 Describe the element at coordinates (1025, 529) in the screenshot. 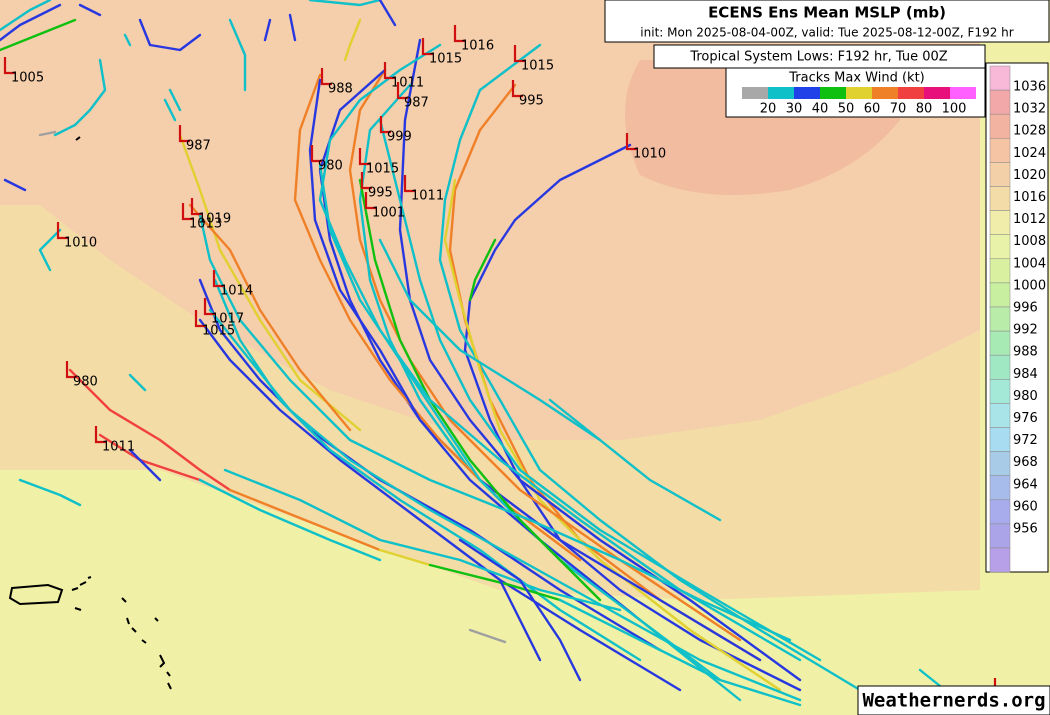

I see `colorbar-label: 956` at that location.